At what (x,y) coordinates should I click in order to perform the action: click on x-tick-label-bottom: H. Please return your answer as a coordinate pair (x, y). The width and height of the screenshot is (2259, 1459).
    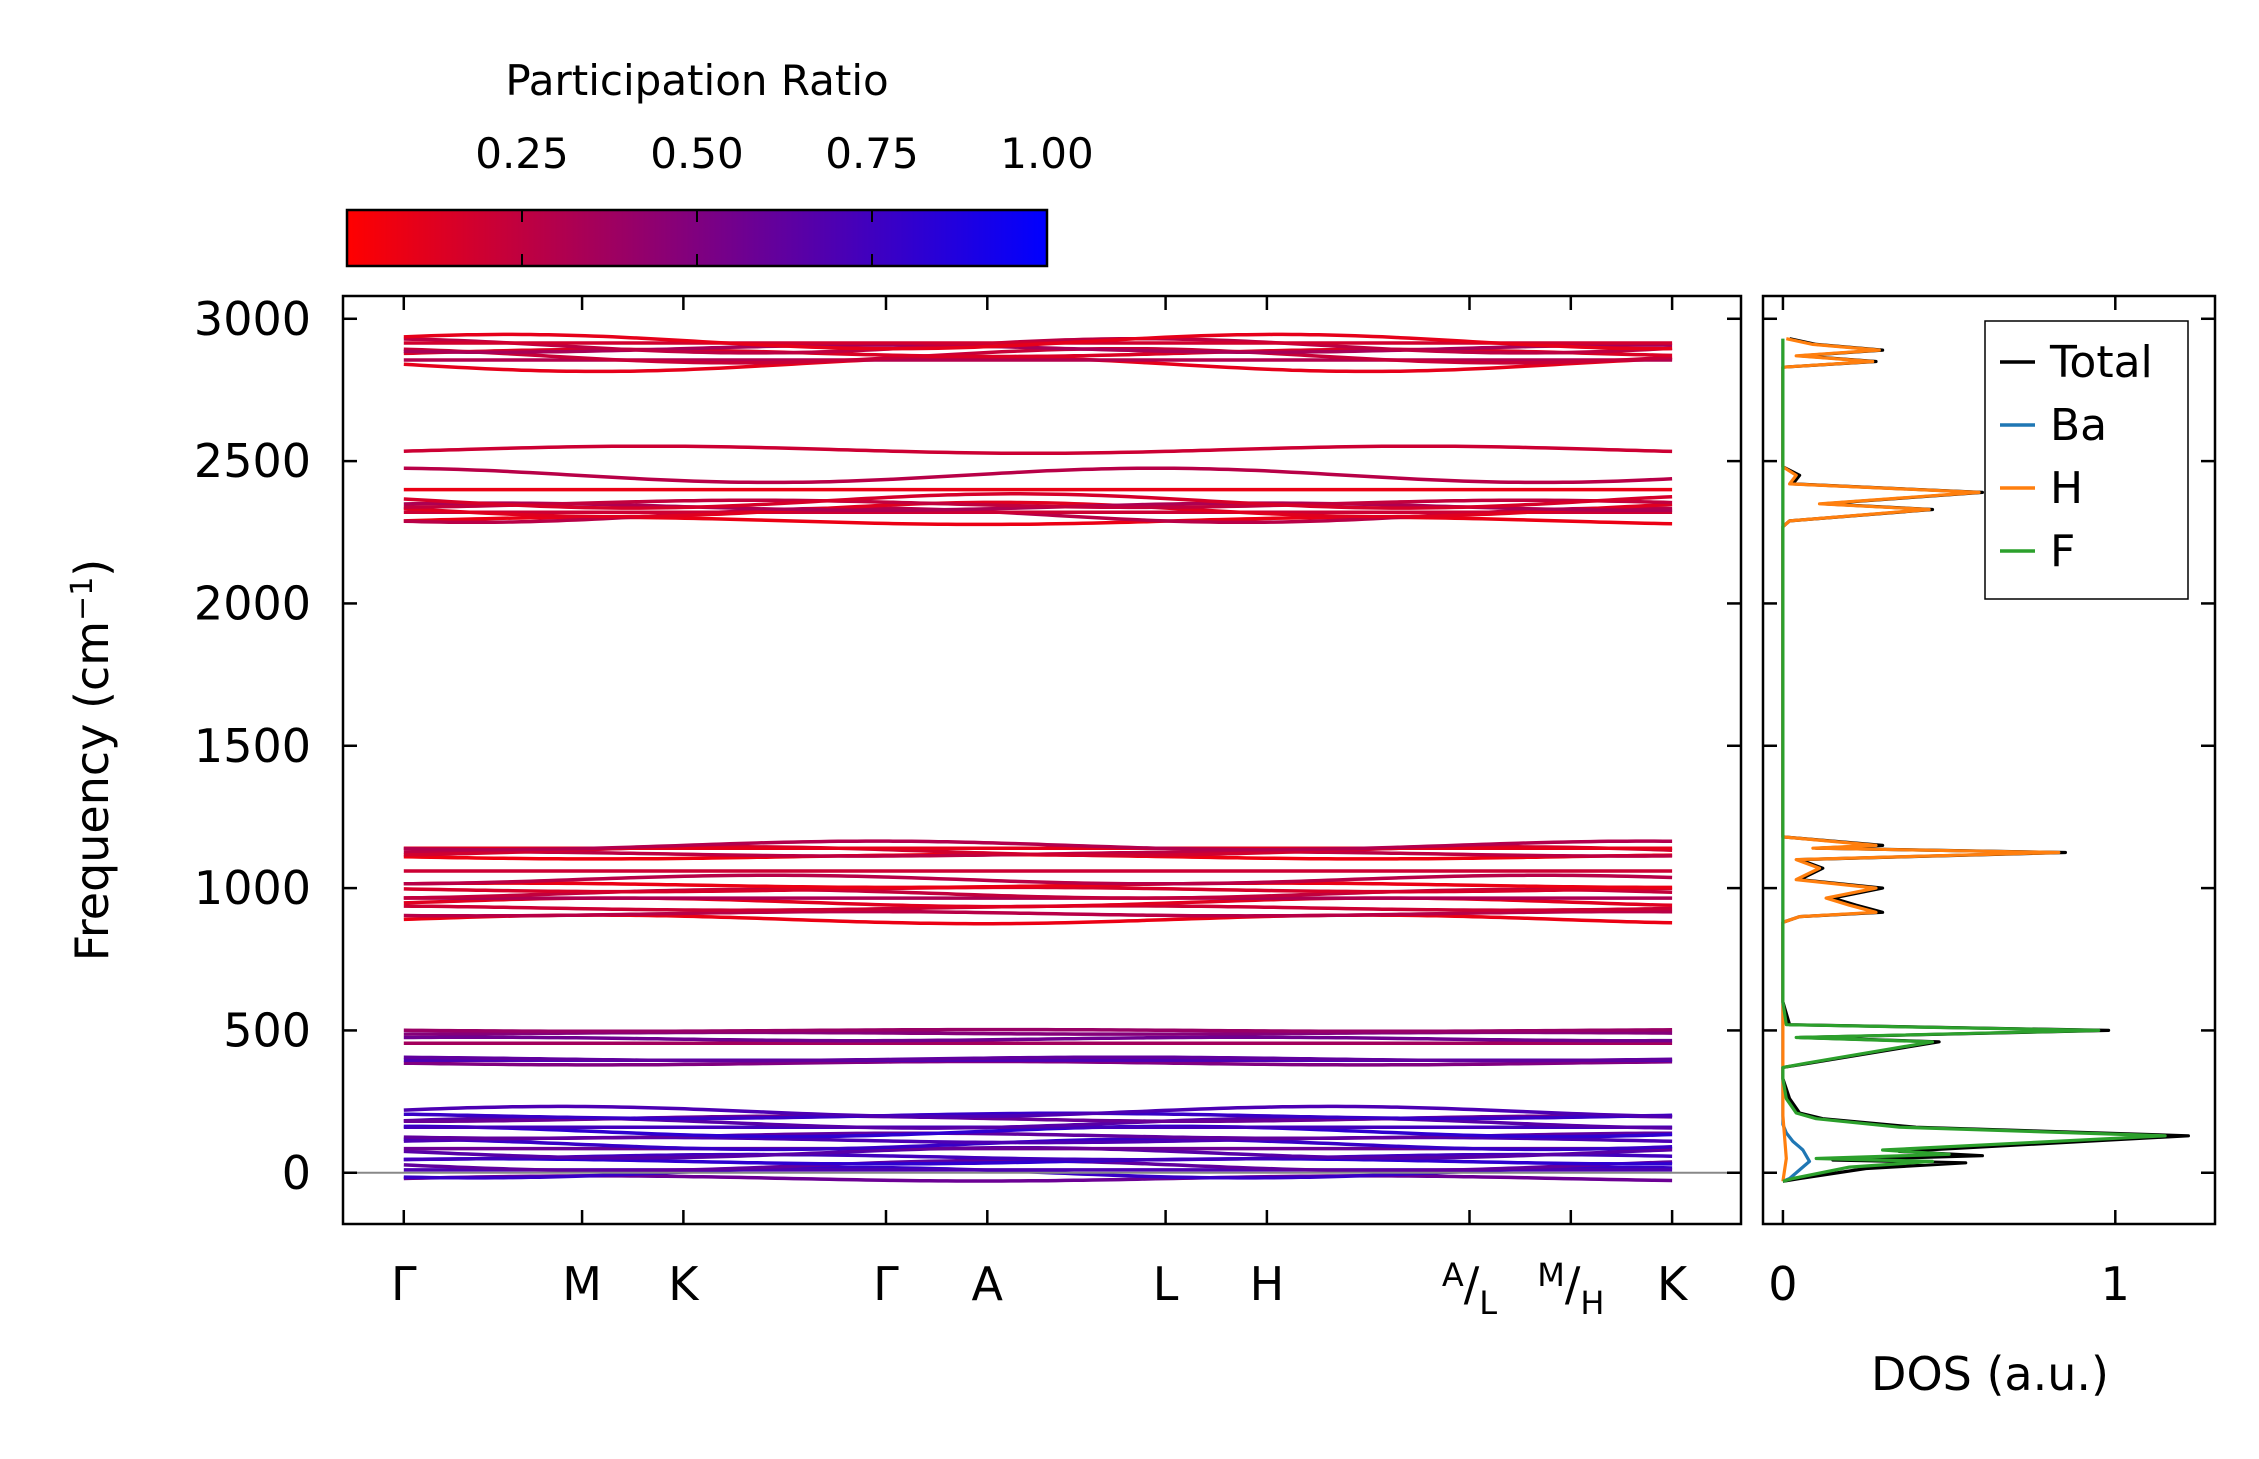
    Looking at the image, I should click on (1592, 1303).